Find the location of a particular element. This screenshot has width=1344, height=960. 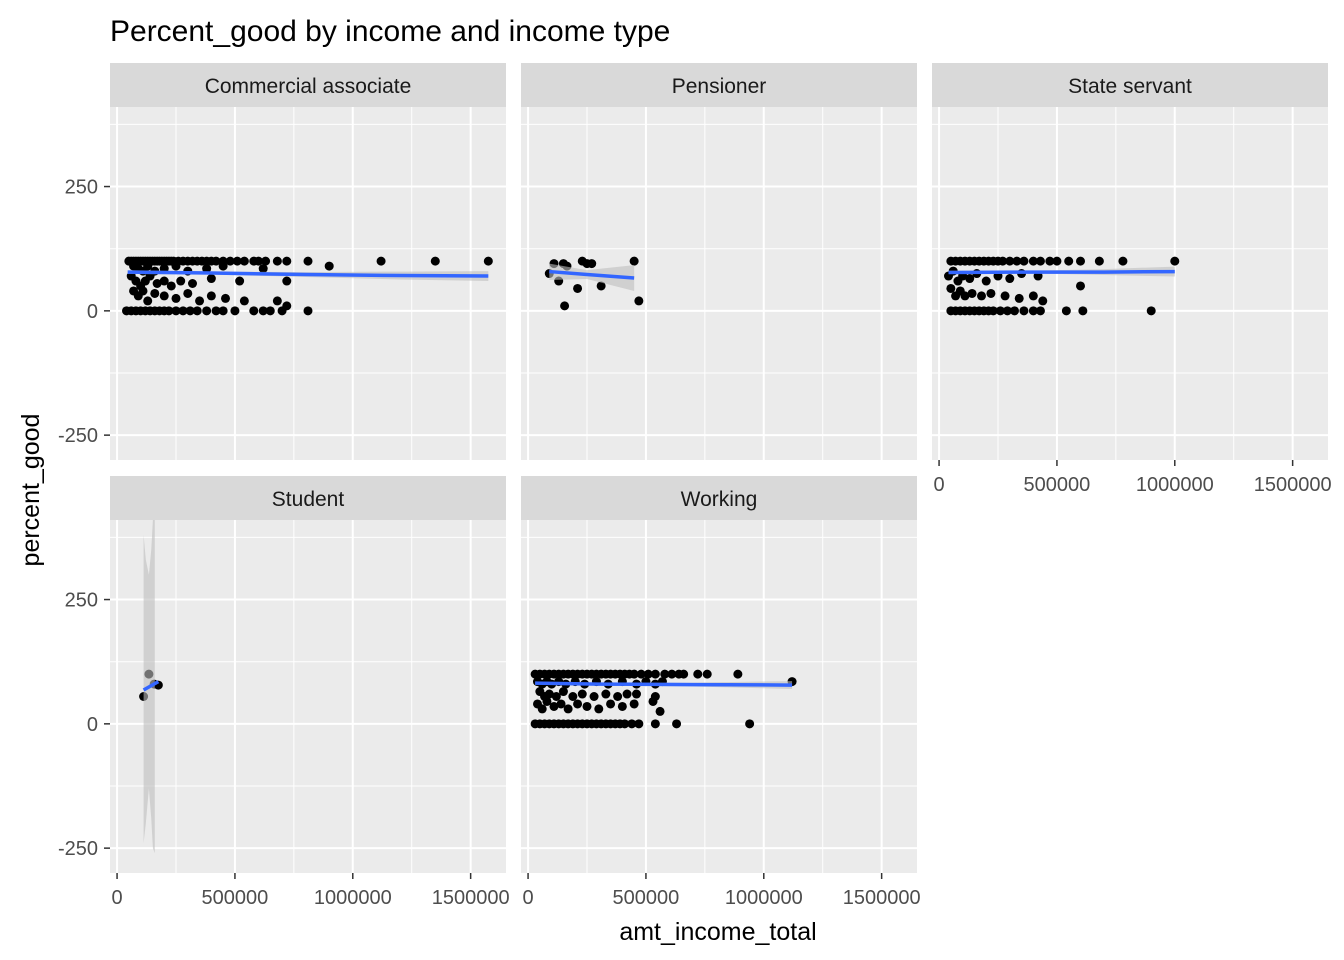

facet-strip-label: Commercial associate is located at coordinates (308, 86).